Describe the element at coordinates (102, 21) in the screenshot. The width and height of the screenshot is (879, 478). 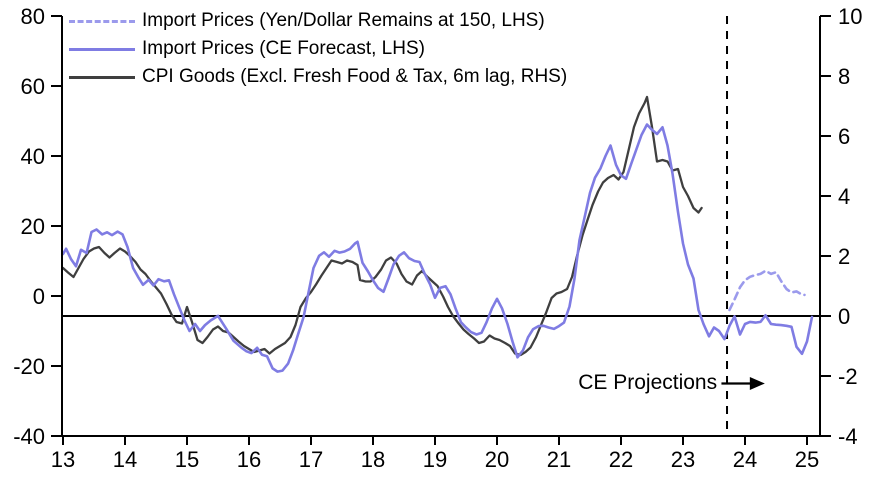
I see `dashed-line-sample-icon` at that location.